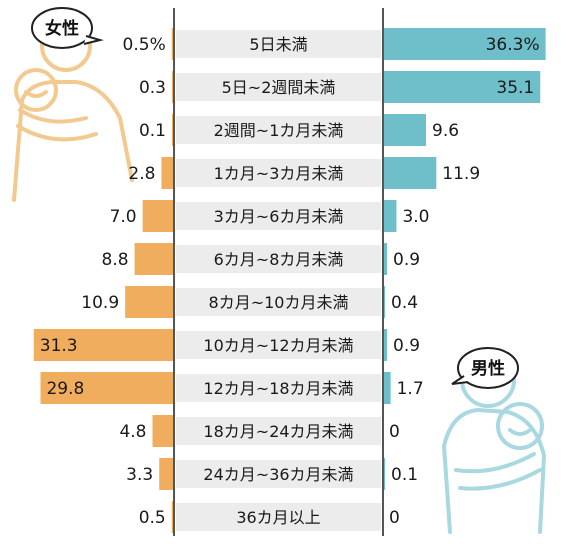 The width and height of the screenshot is (564, 544). What do you see at coordinates (415, 217) in the screenshot?
I see `male-value-label: 3.0` at bounding box center [415, 217].